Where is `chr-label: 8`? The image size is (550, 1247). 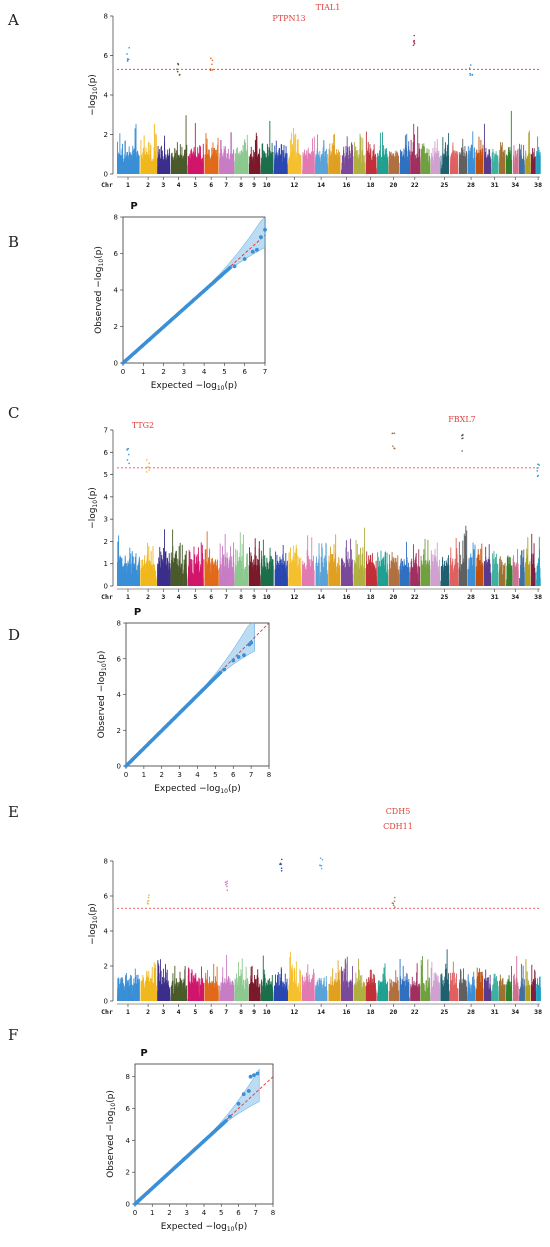
chr-label: 8 is located at coordinates (241, 1012).